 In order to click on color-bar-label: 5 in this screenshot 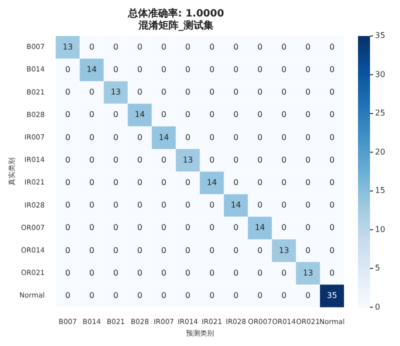, I will do `click(377, 268)`.